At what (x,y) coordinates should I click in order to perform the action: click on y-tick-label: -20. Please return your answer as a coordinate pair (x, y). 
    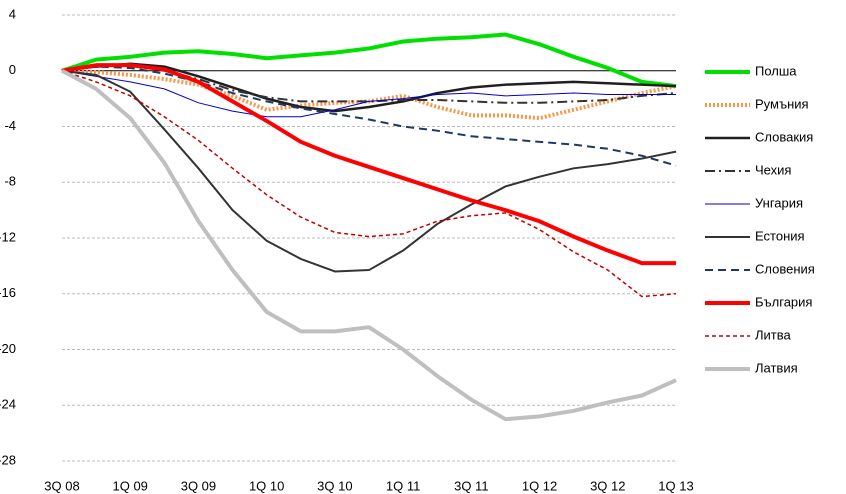
    Looking at the image, I should click on (8, 348).